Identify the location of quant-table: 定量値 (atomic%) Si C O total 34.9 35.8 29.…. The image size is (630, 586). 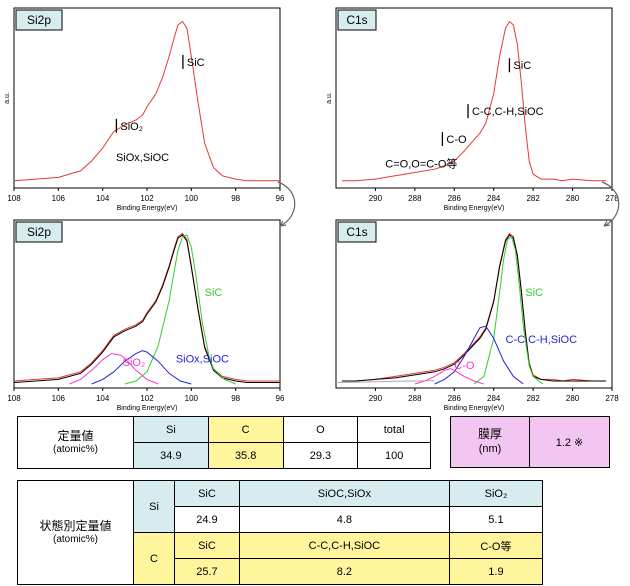
(224, 442).